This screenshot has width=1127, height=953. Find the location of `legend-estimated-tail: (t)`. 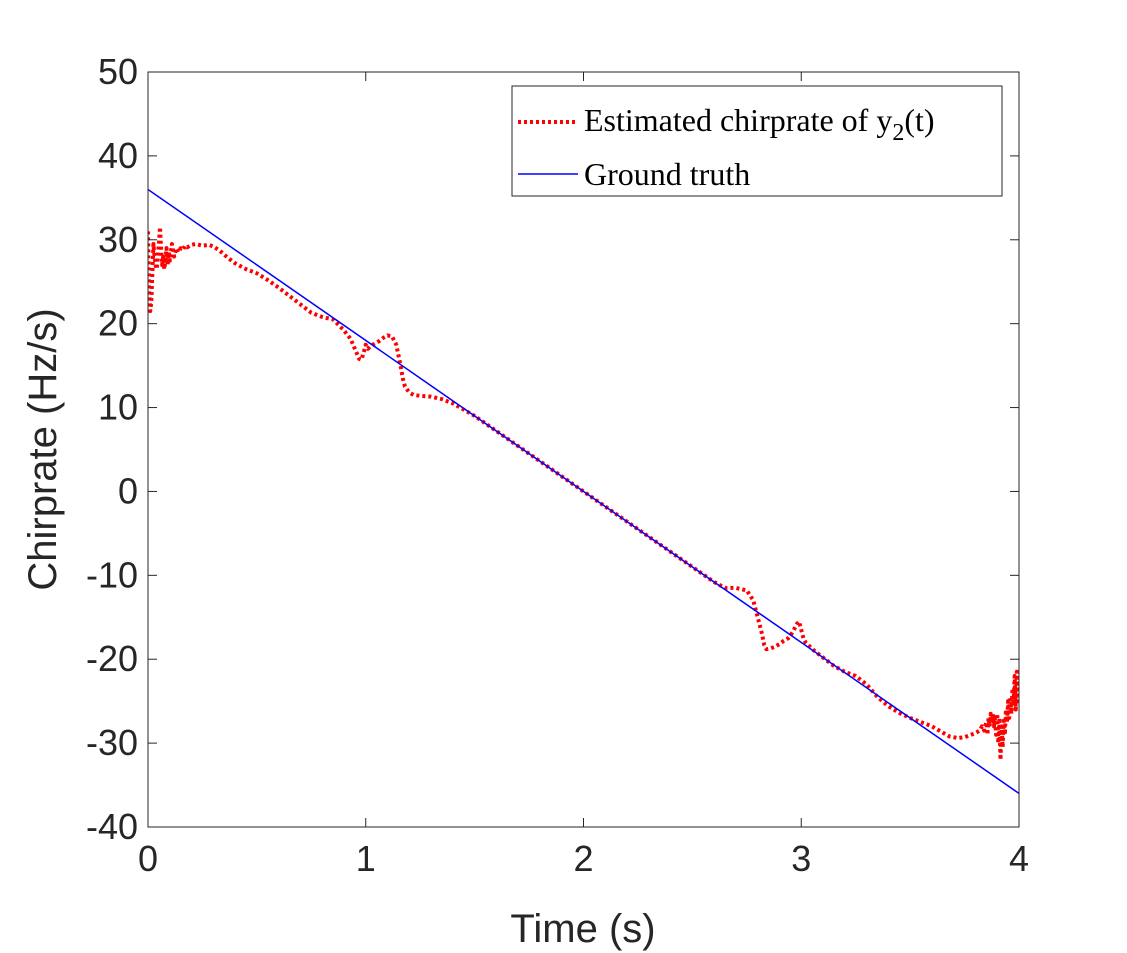

legend-estimated-tail: (t) is located at coordinates (919, 120).